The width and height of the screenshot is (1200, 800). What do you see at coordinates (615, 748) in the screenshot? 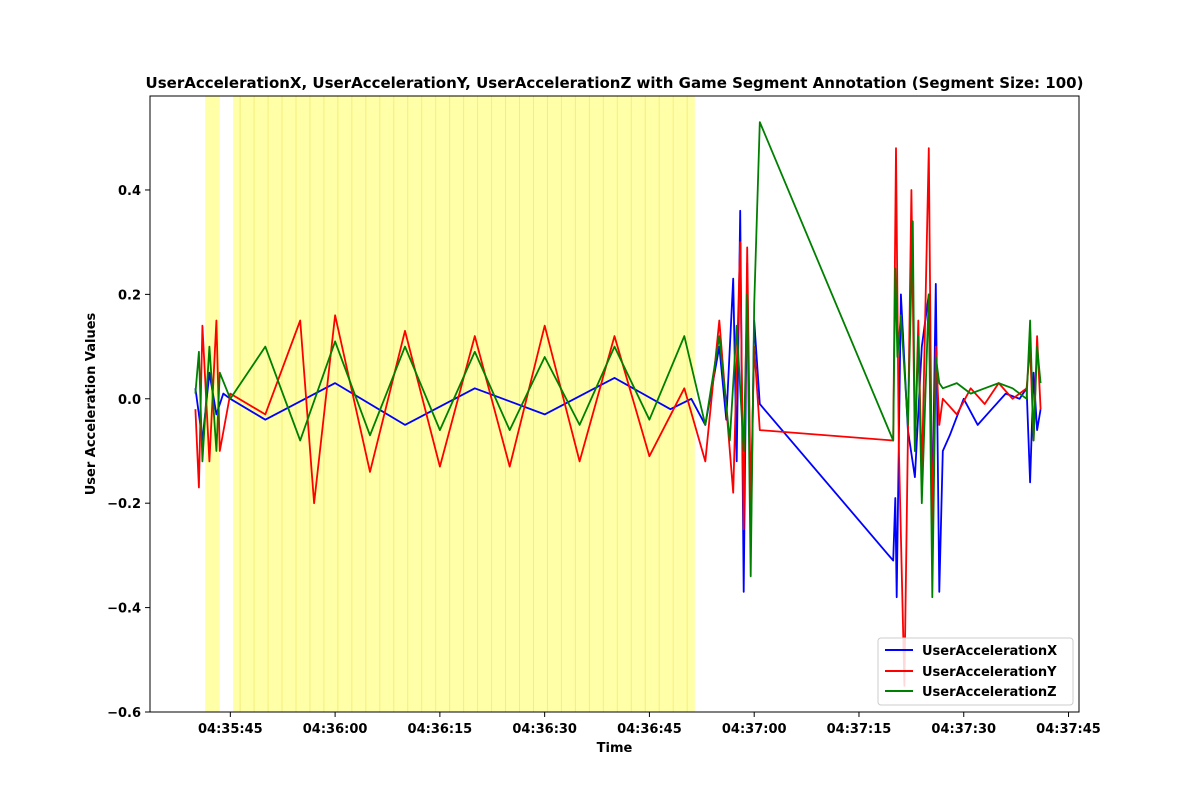
I see `x-axis-label: Time` at bounding box center [615, 748].